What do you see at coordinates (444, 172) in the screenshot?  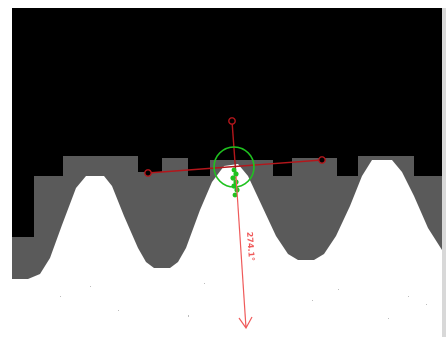 I see `right-frame-edge` at bounding box center [444, 172].